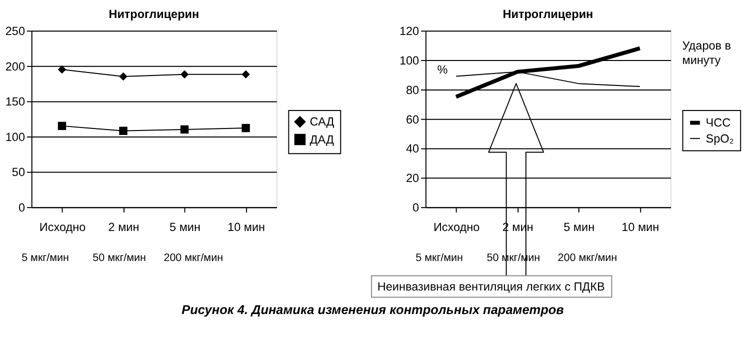  I want to click on y-tick-label: 250, so click(15, 31).